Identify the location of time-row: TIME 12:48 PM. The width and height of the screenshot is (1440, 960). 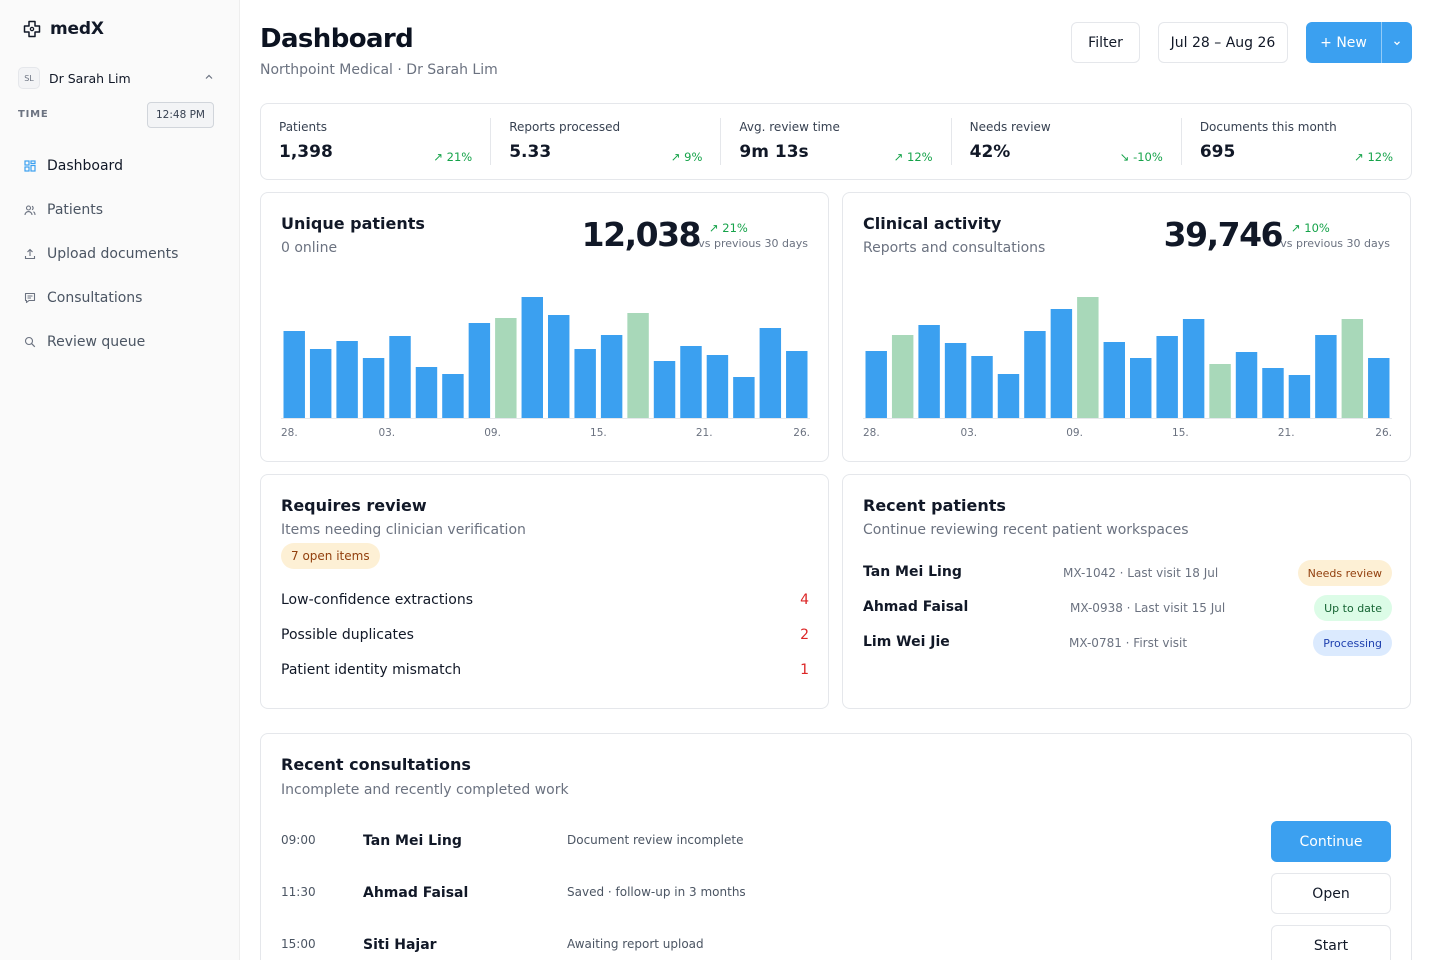
(116, 115).